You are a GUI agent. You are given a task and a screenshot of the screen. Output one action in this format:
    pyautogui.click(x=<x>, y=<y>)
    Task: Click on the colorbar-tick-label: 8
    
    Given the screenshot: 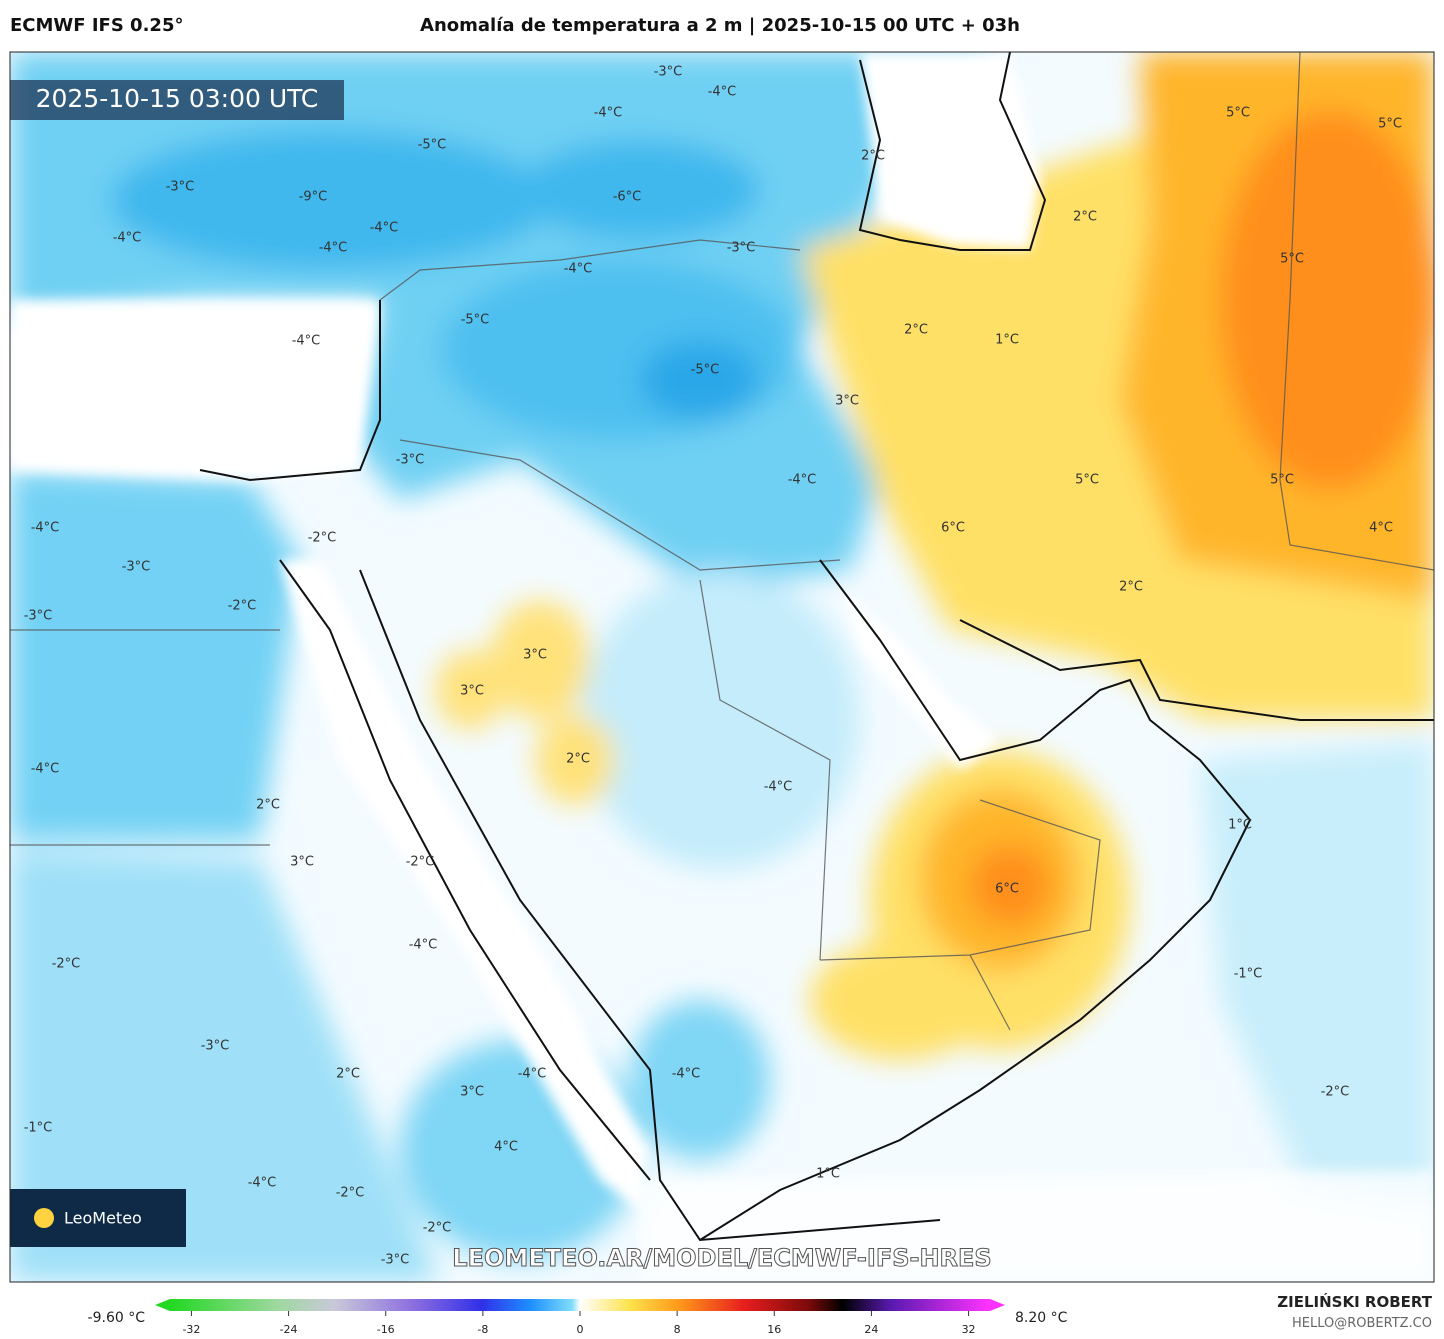 What is the action you would take?
    pyautogui.click(x=677, y=1329)
    